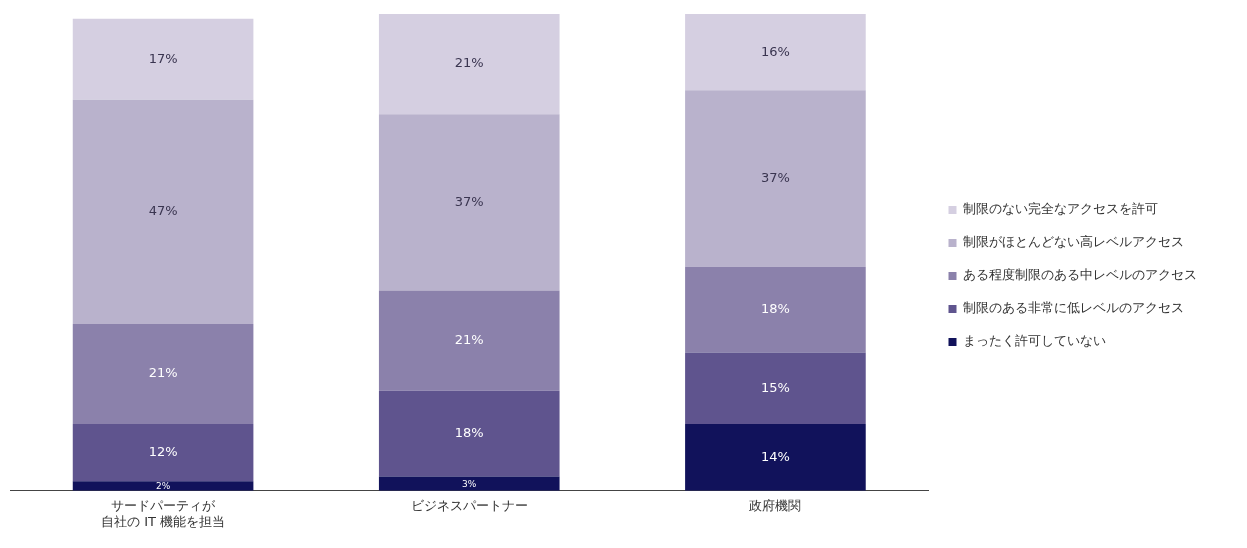 The image size is (1247, 548). What do you see at coordinates (469, 505) in the screenshot?
I see `x-tick-label: ビジネスパートナー` at bounding box center [469, 505].